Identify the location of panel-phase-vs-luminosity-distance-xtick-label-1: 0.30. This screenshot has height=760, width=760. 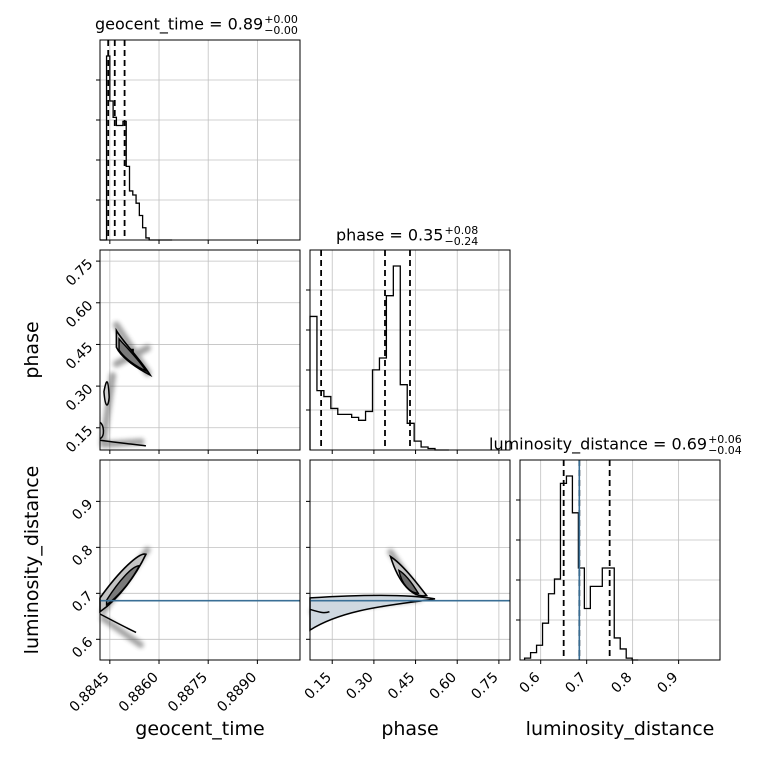
(359, 686).